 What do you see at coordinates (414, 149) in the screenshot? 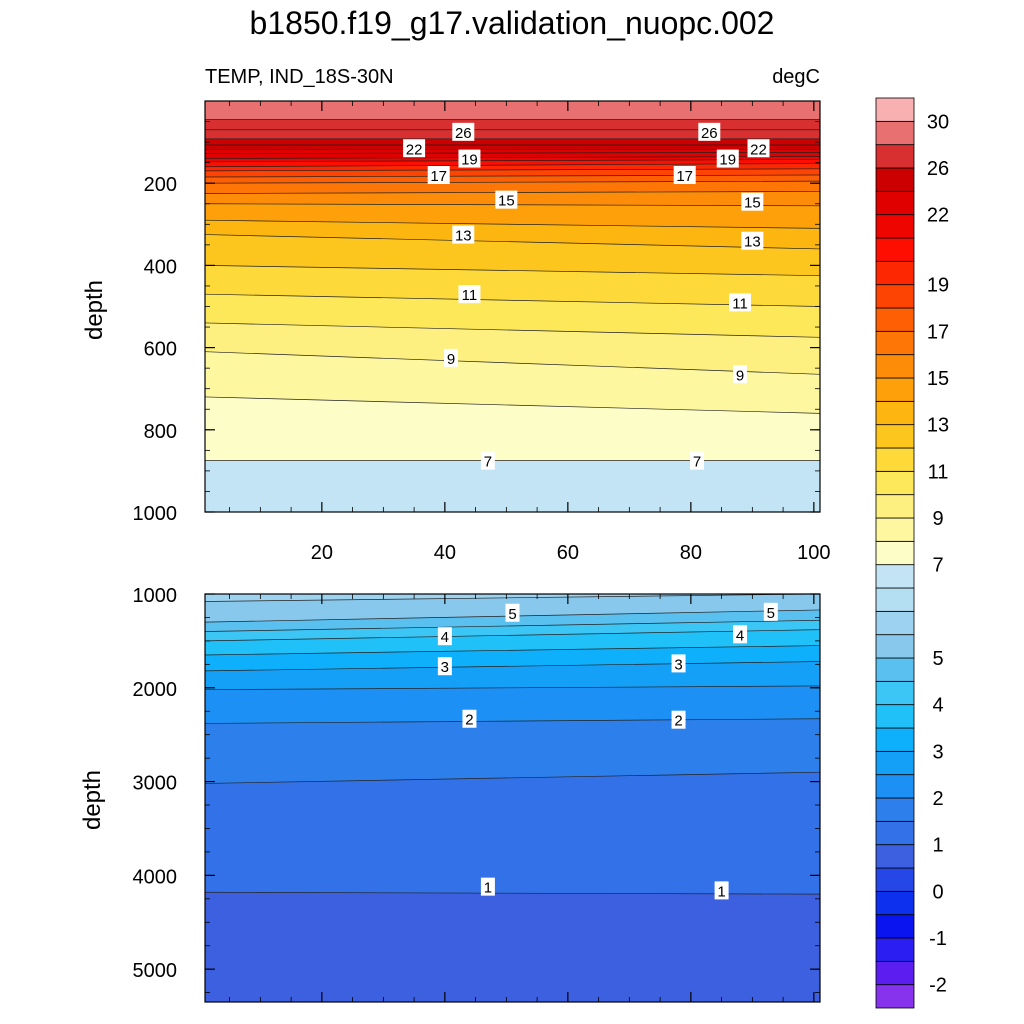
I see `contour-label: 22` at bounding box center [414, 149].